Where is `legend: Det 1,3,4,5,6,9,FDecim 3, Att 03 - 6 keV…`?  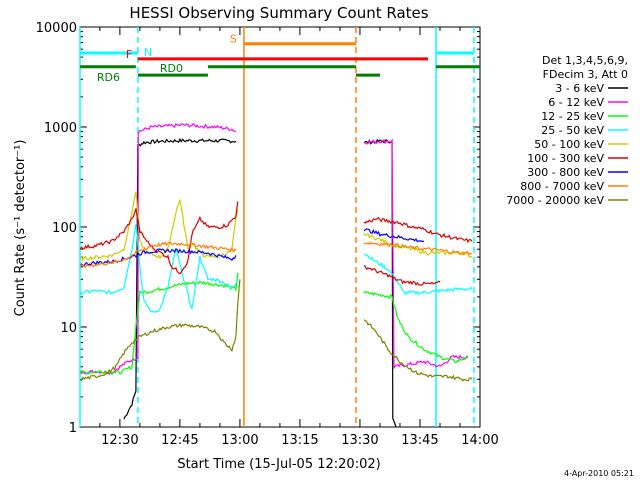
legend: Det 1,3,4,5,6,9,FDecim 3, Att 03 - 6 keV… is located at coordinates (567, 130).